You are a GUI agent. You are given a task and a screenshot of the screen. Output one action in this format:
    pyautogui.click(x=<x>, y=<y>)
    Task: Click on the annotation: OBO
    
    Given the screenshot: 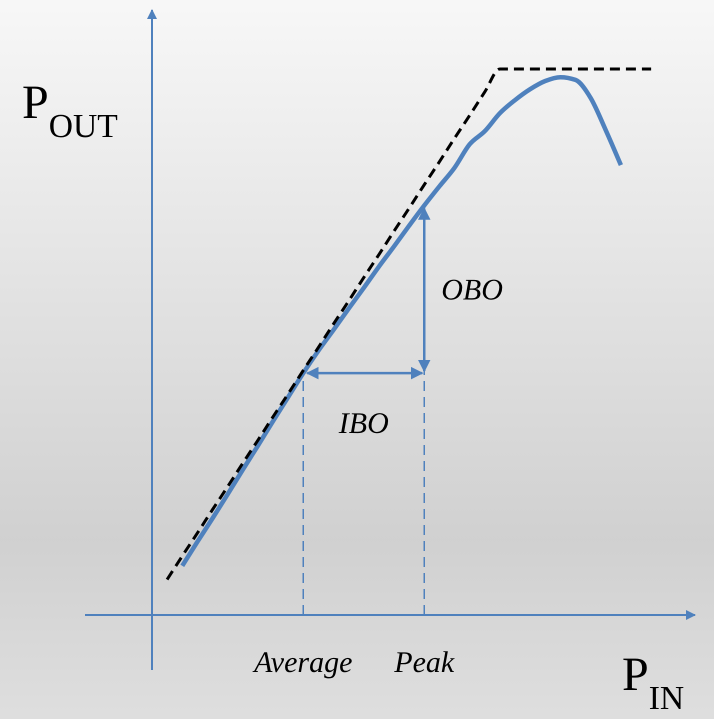 What is the action you would take?
    pyautogui.click(x=472, y=289)
    